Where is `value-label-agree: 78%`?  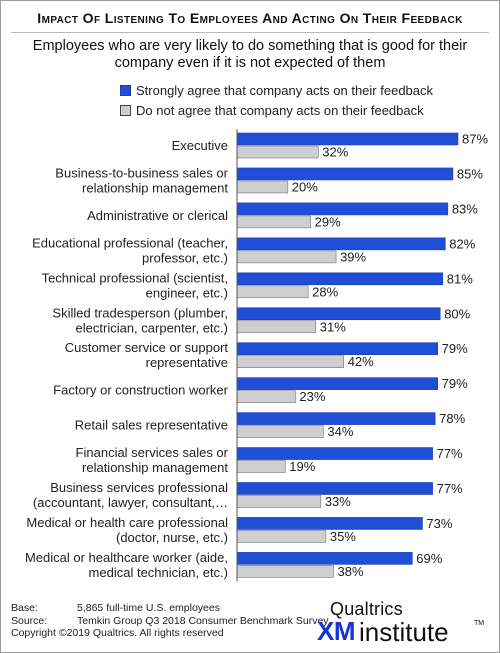 value-label-agree: 78% is located at coordinates (452, 418).